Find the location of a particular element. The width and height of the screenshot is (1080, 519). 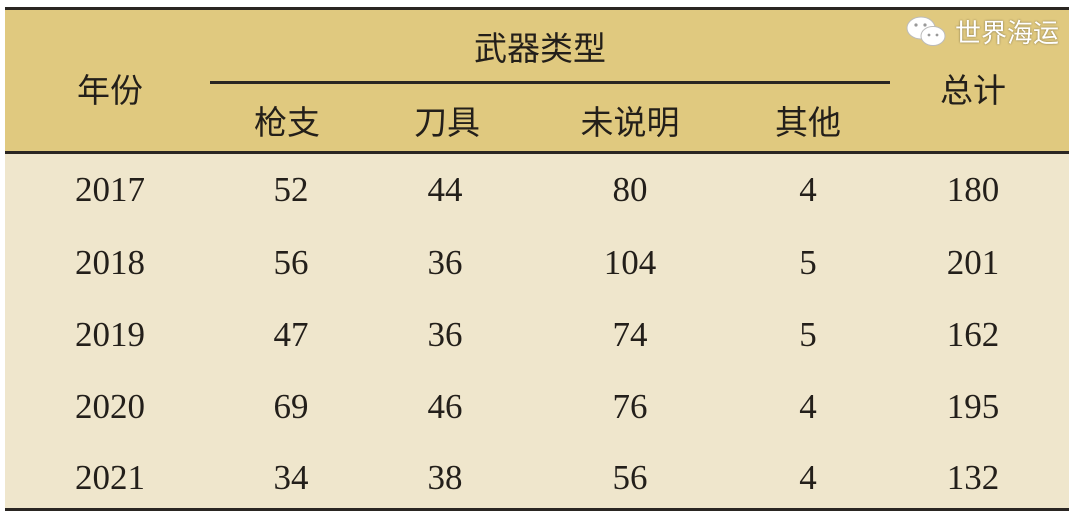

wechat-icon is located at coordinates (926, 31).